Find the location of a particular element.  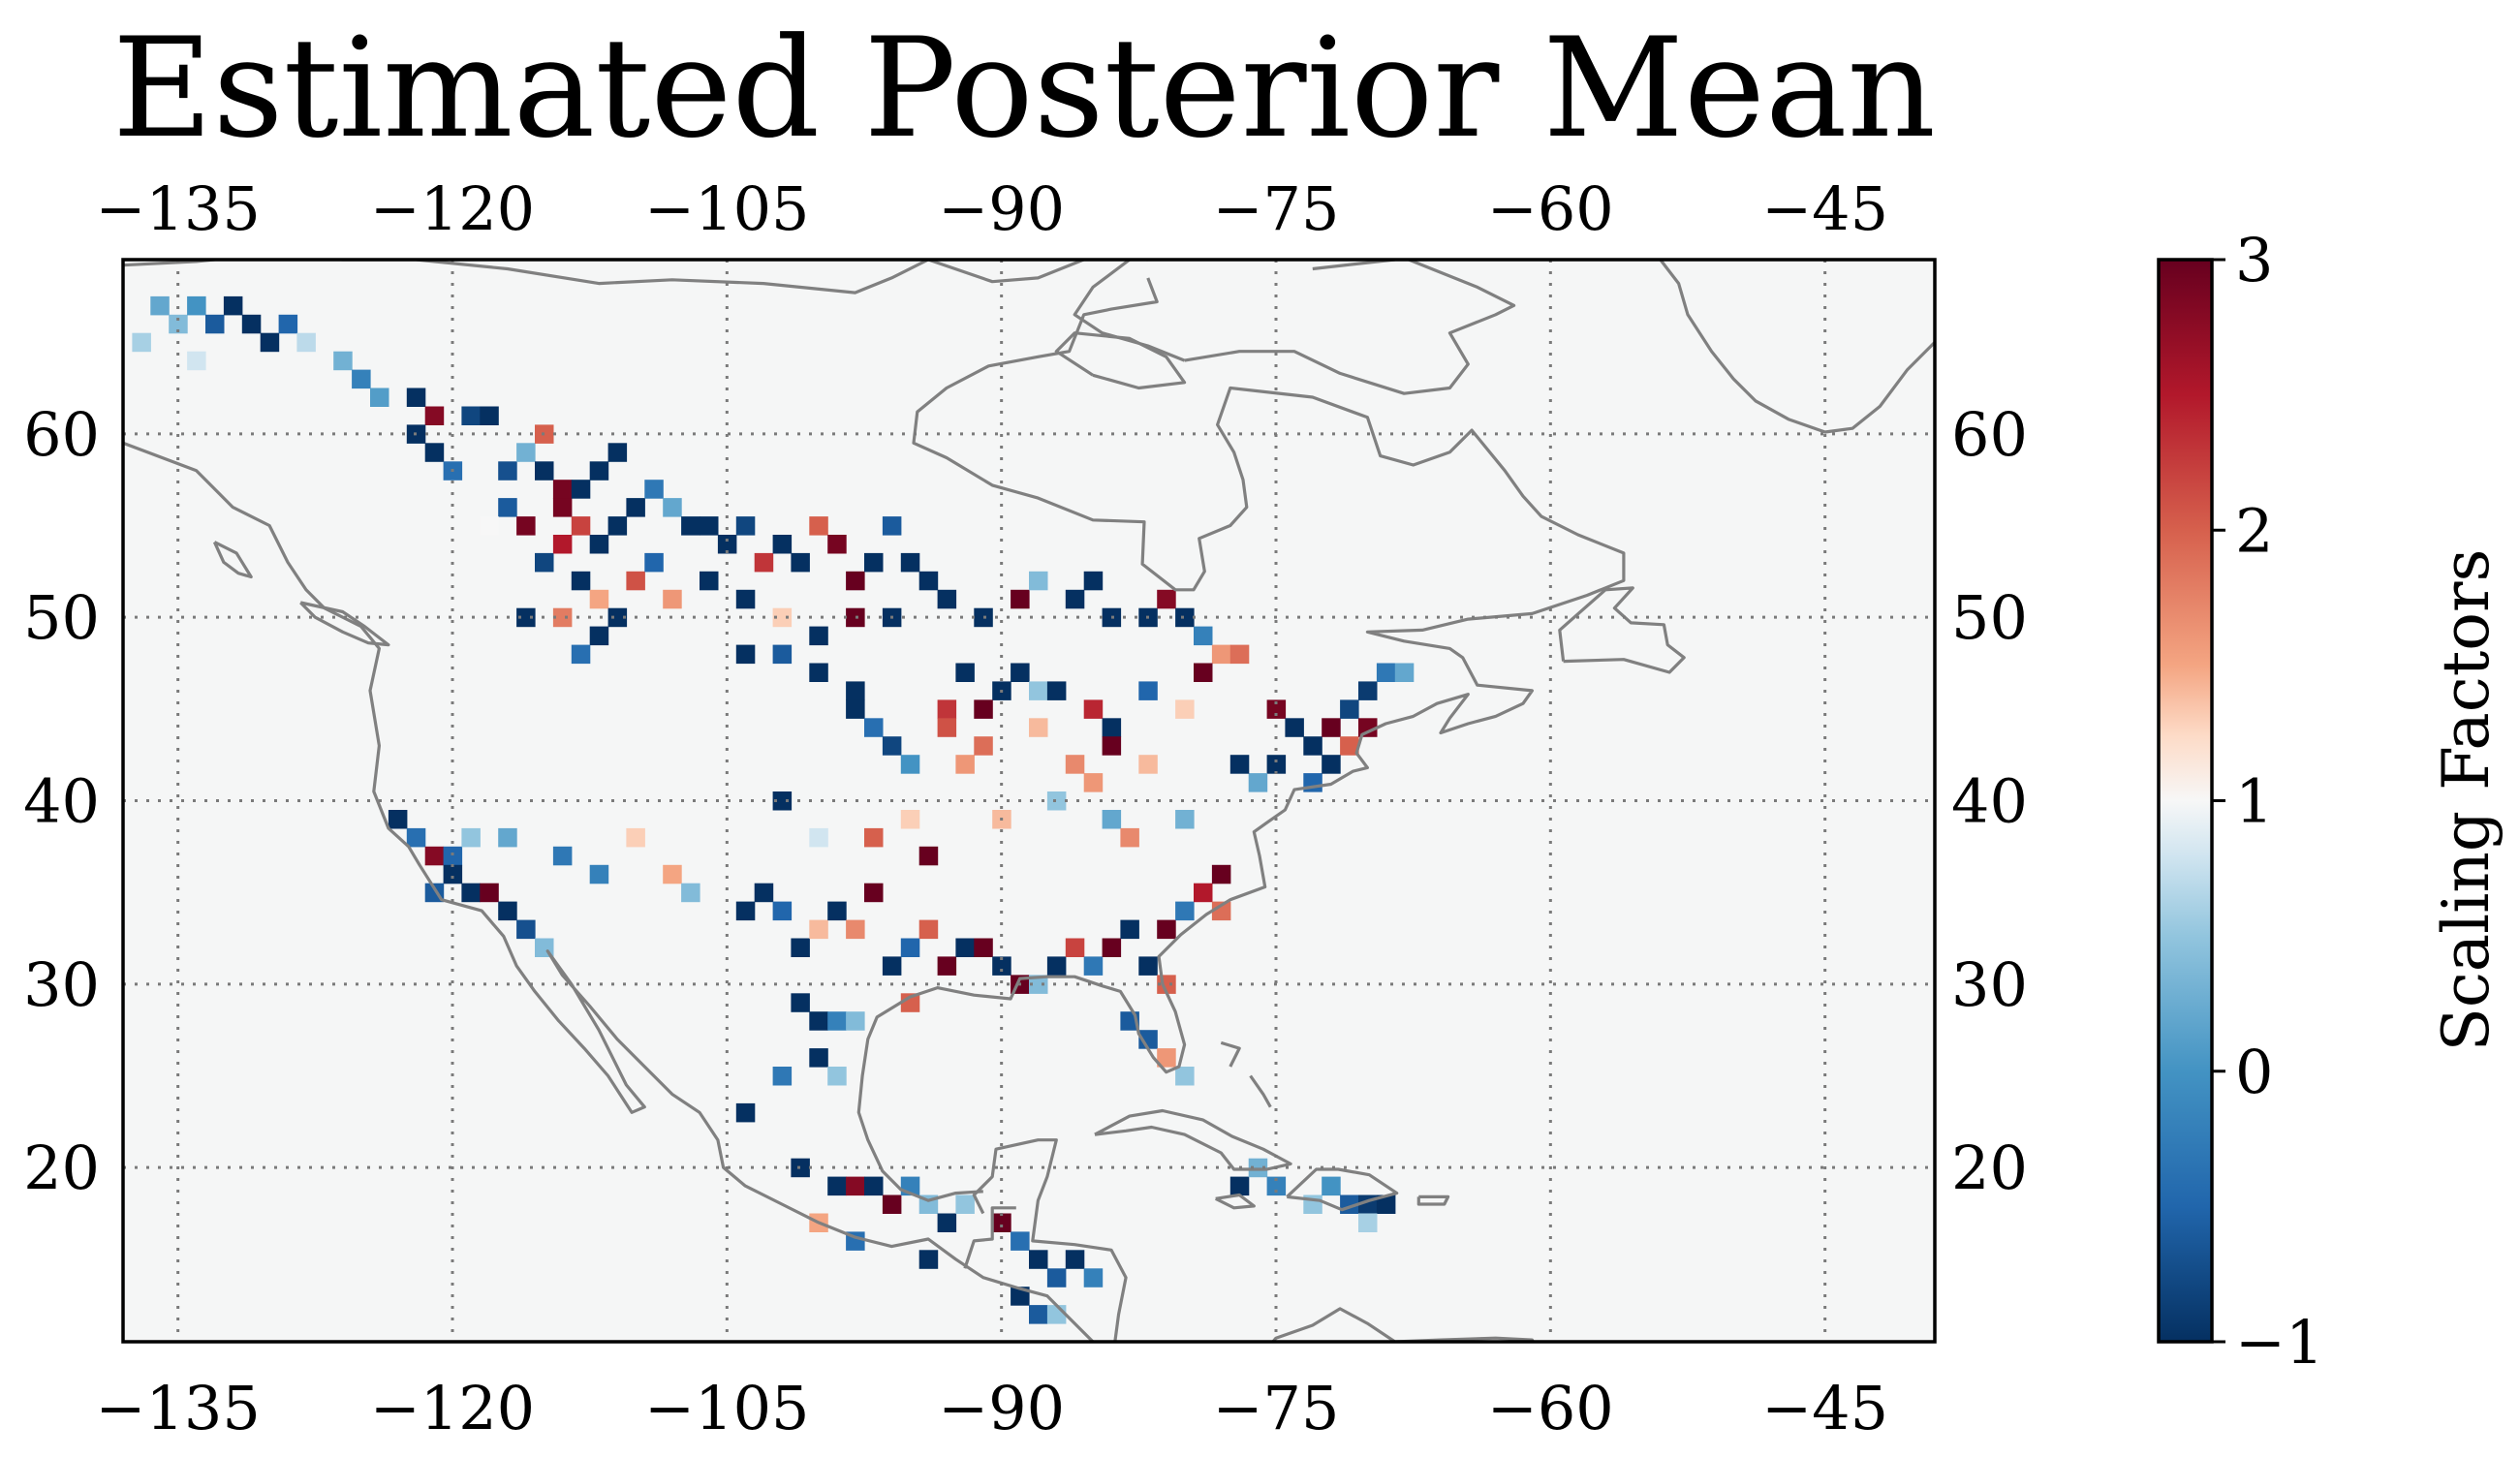

colorbar-tick-label: 0 is located at coordinates (2254, 1072).